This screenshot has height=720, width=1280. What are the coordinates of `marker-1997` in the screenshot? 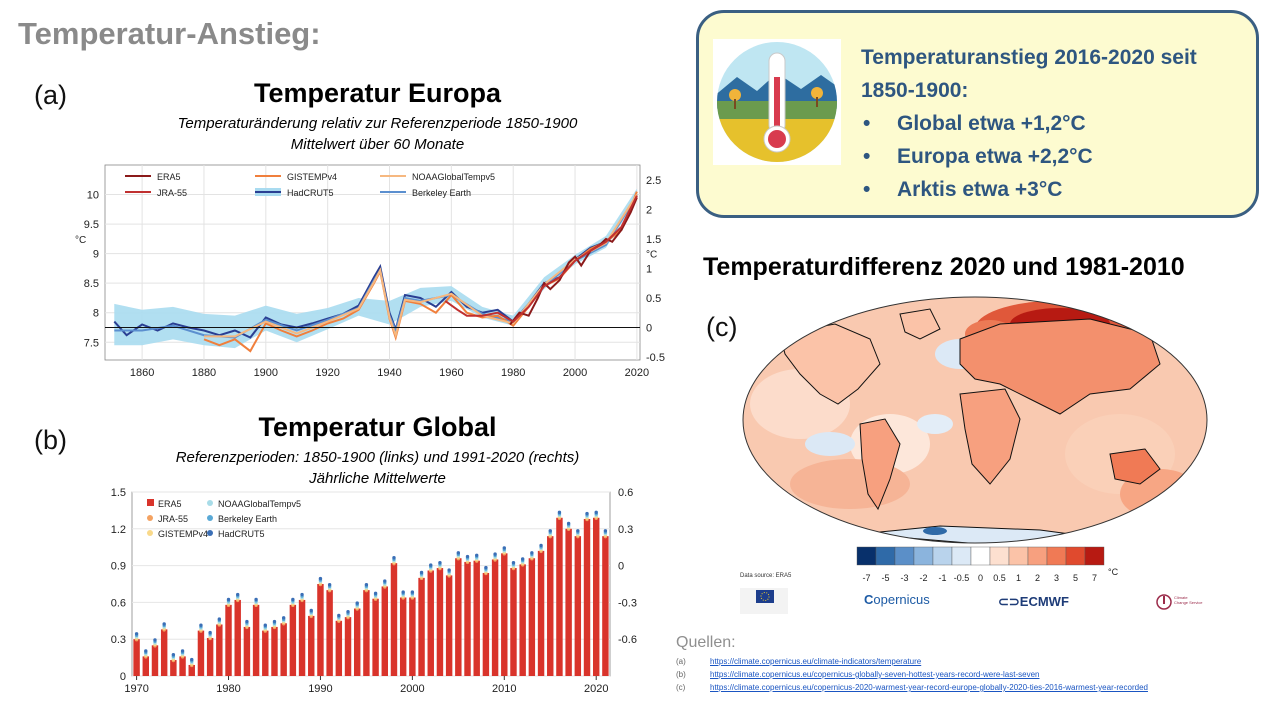 It's located at (385, 581).